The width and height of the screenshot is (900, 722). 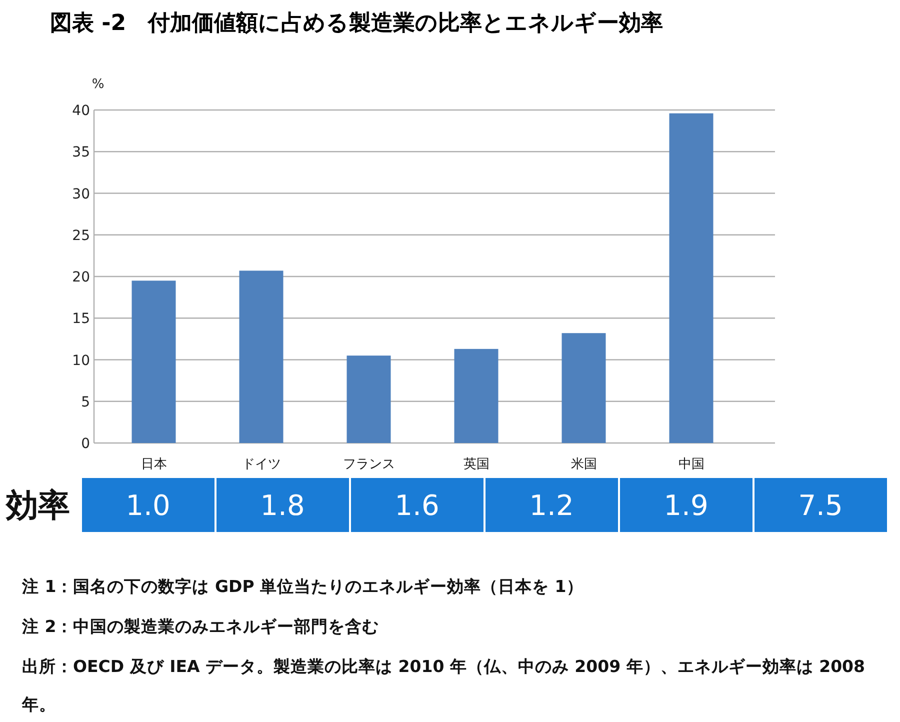 I want to click on x-tick-label: 中国, so click(x=691, y=464).